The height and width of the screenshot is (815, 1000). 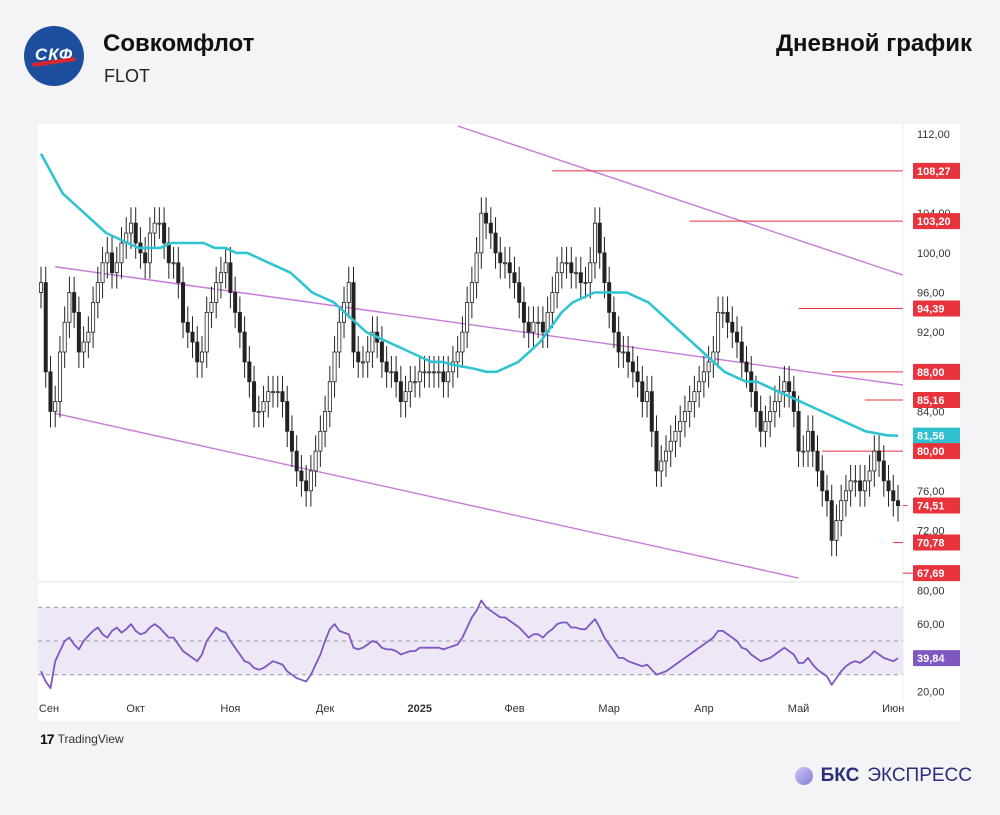 What do you see at coordinates (931, 544) in the screenshot?
I see `price-label-text: 70,78` at bounding box center [931, 544].